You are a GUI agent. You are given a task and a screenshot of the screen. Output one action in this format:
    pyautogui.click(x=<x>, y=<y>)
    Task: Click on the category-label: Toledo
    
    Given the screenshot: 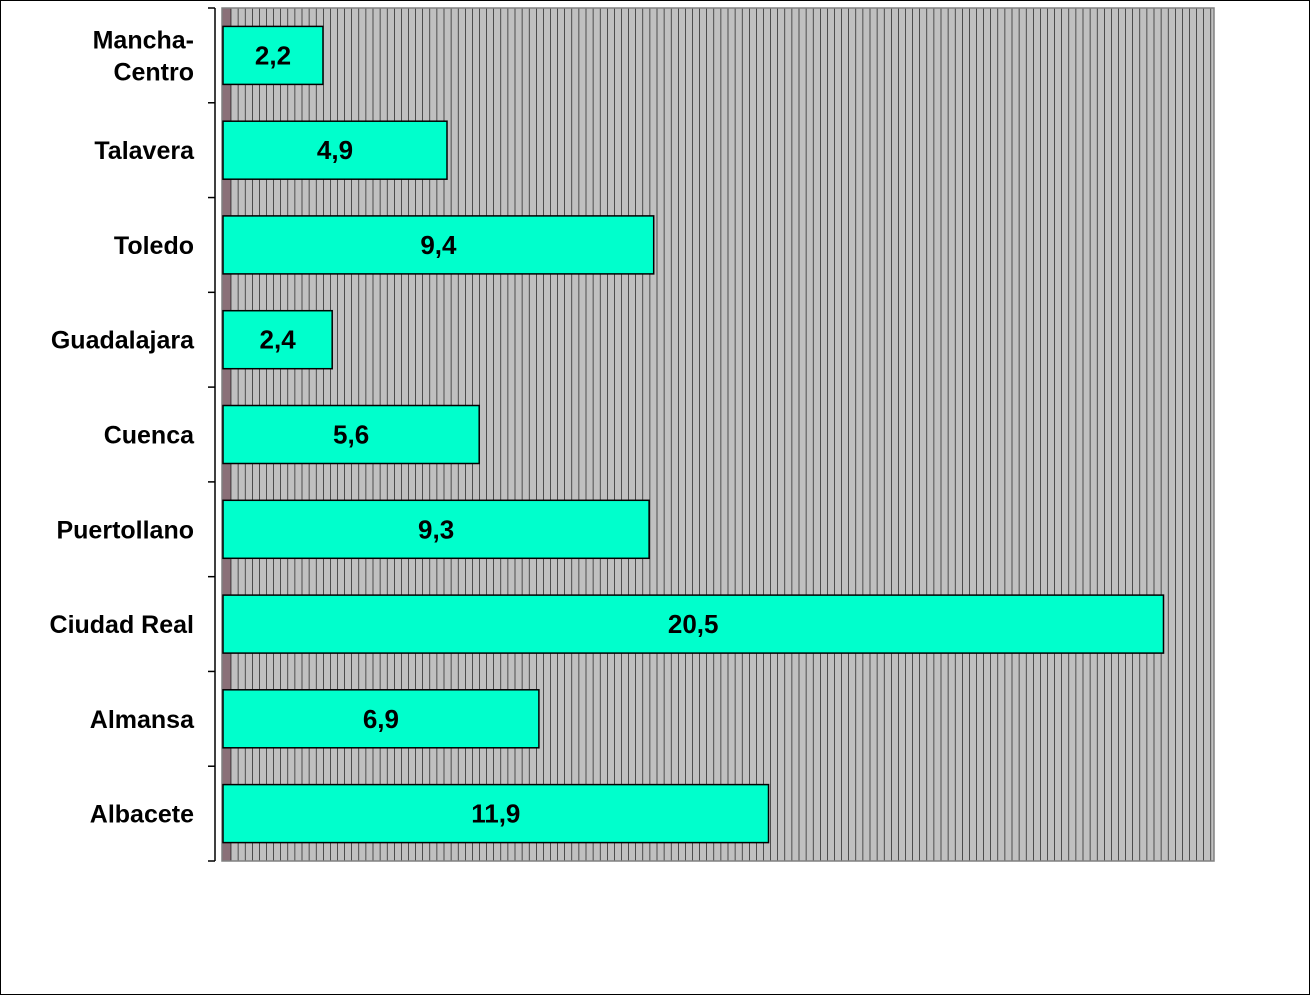 What is the action you would take?
    pyautogui.click(x=154, y=246)
    